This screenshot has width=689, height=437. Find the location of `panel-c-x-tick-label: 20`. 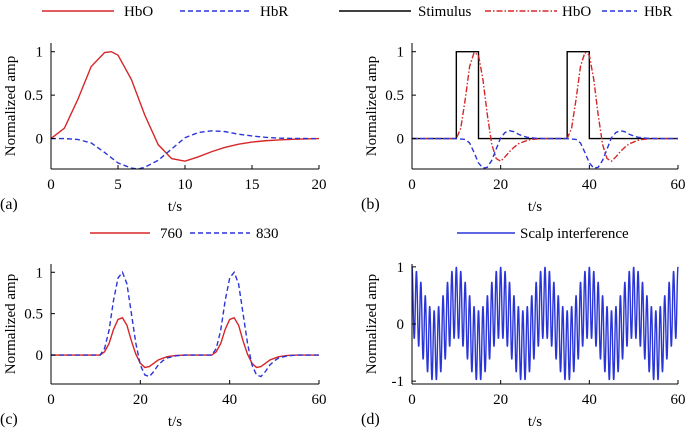

panel-c-x-tick-label: 20 is located at coordinates (140, 400).